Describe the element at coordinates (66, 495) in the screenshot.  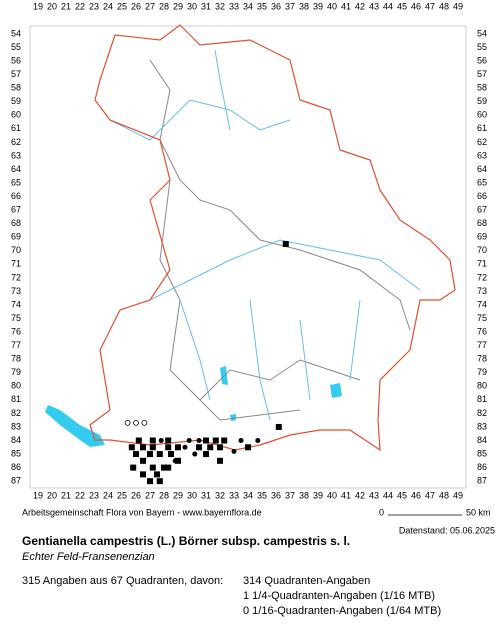
I see `column-label: 21` at that location.